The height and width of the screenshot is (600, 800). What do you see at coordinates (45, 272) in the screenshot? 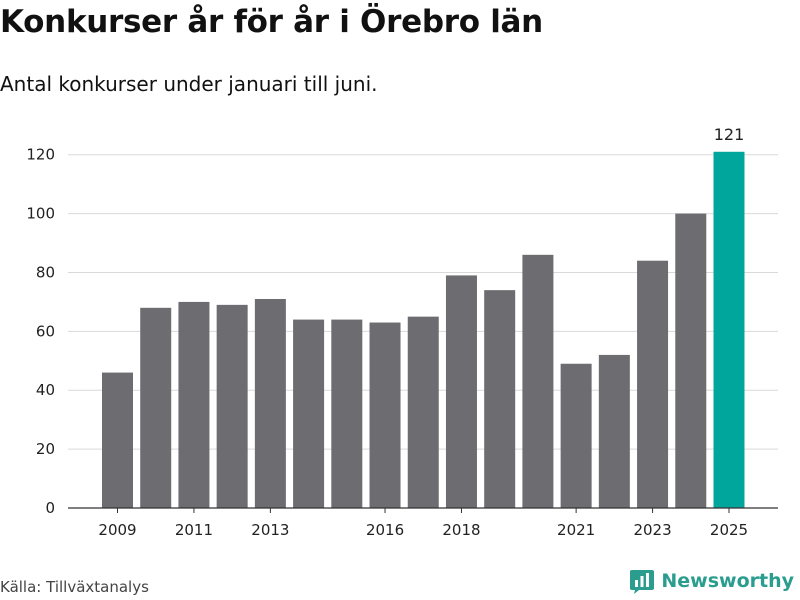
I see `y-tick-label: 80` at bounding box center [45, 272].